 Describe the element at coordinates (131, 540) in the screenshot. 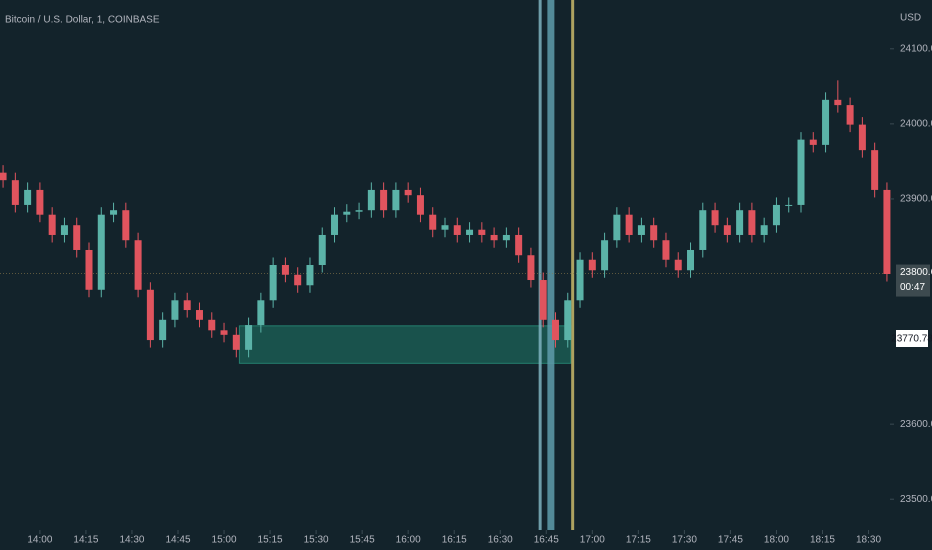

I see `x-tick-label: 14:30` at that location.